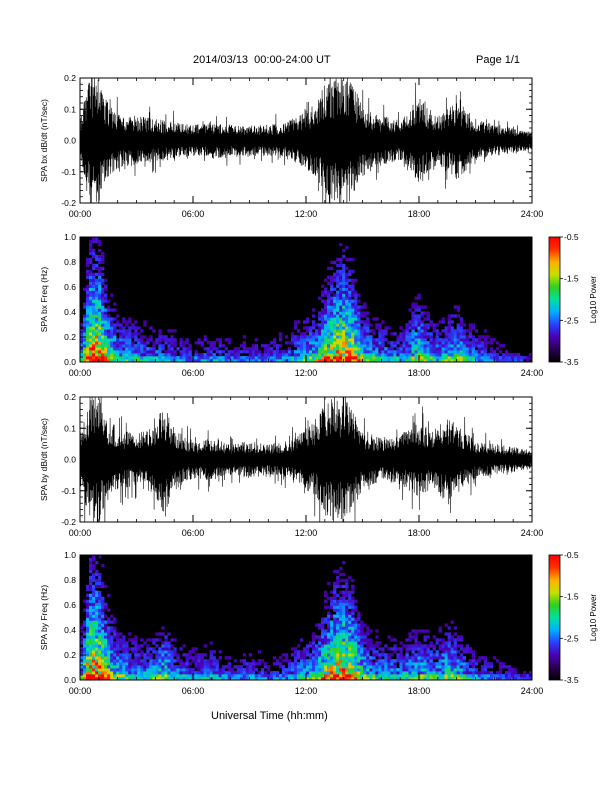 Image resolution: width=612 pixels, height=792 pixels. I want to click on spectrogram-cells, so click(306, 299).